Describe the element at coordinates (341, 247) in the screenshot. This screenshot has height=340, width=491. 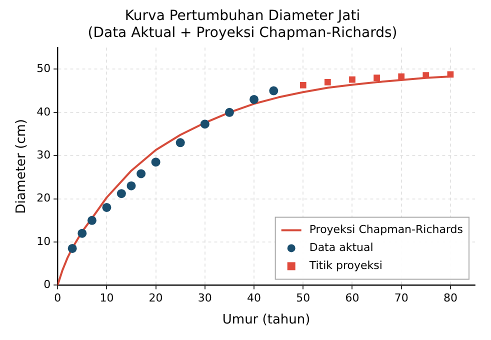
I see `legend-label: Data aktual` at that location.